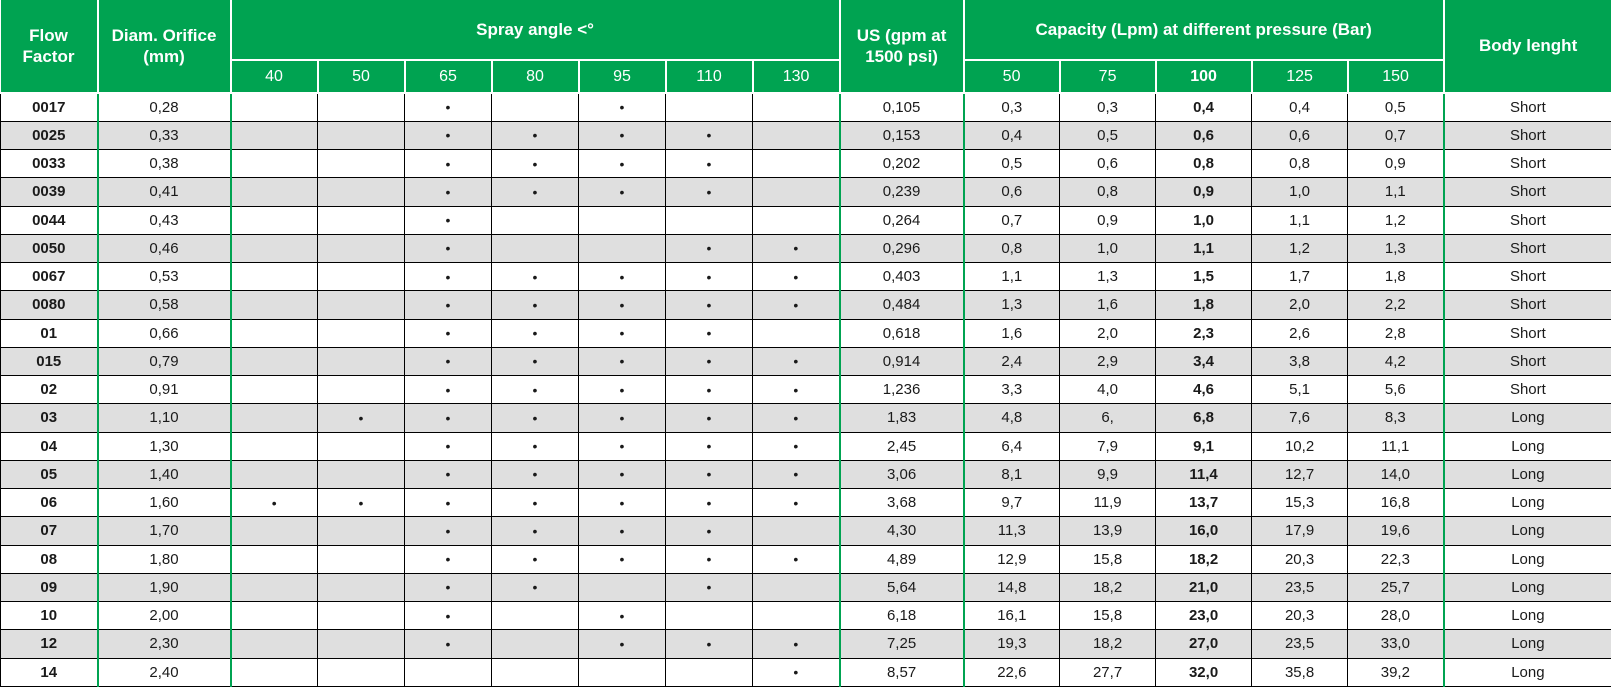  Describe the element at coordinates (805, 446) in the screenshot. I see `table-row: 04 1,30 • • • • • 2,45 6,4 7,9 9,1 10,2 11,1 Long` at that location.